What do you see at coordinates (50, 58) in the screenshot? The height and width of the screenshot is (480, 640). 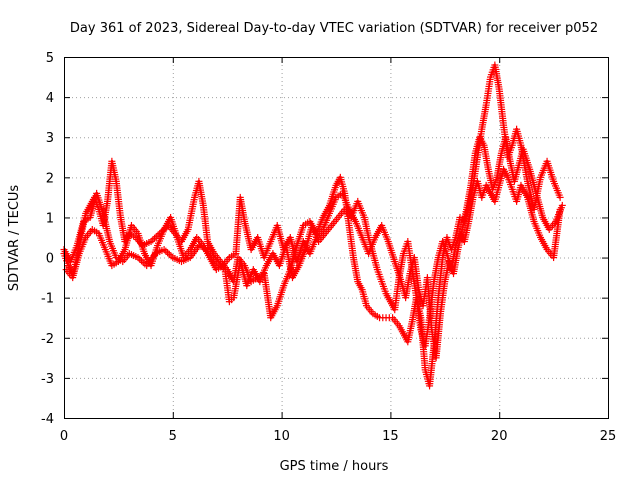 I see `y-tick-label: 5` at bounding box center [50, 58].